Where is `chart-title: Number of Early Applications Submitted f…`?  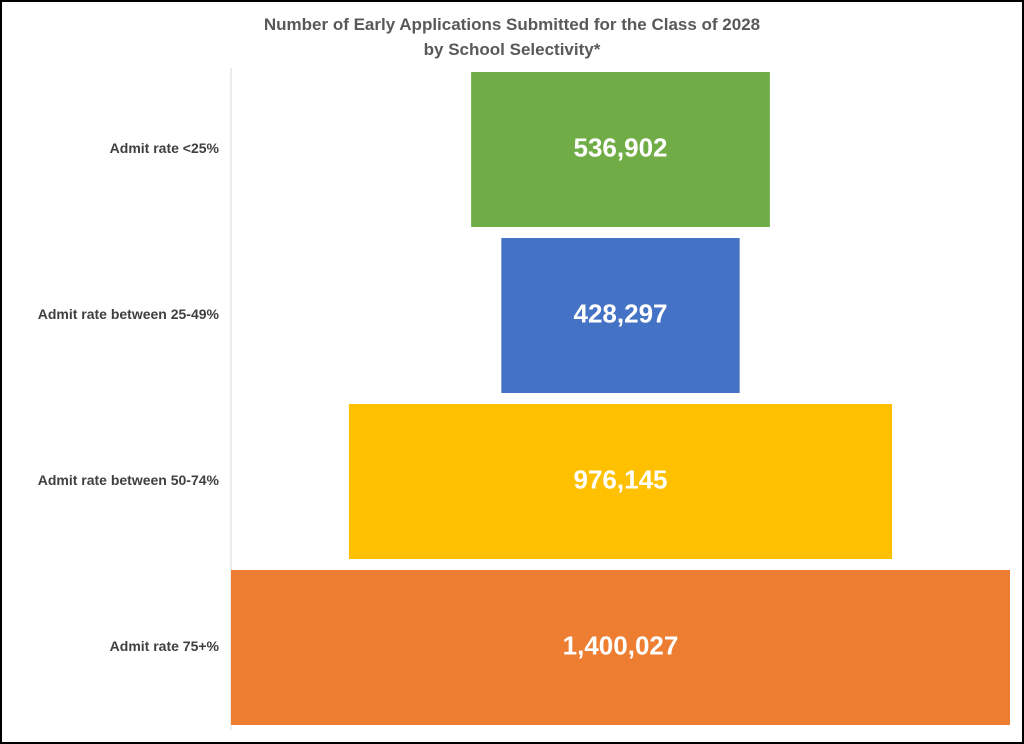 chart-title: Number of Early Applications Submitted f… is located at coordinates (512, 24).